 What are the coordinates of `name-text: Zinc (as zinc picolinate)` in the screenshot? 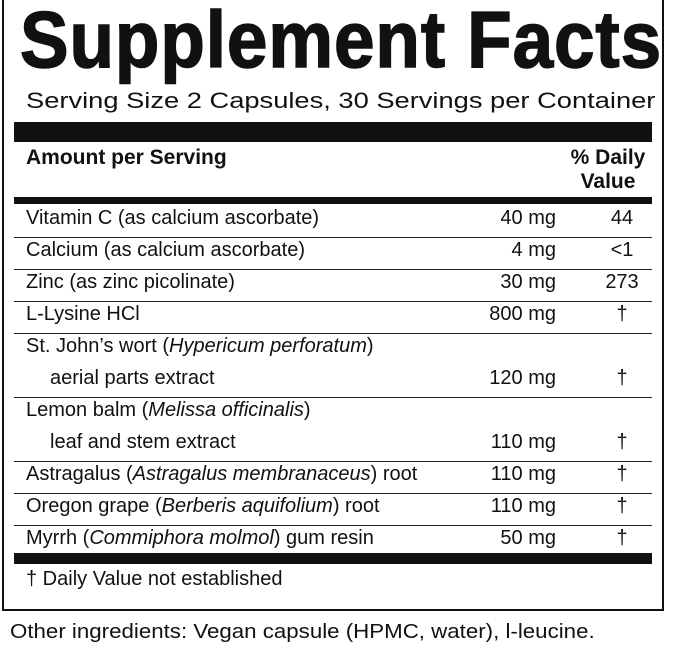 It's located at (130, 282).